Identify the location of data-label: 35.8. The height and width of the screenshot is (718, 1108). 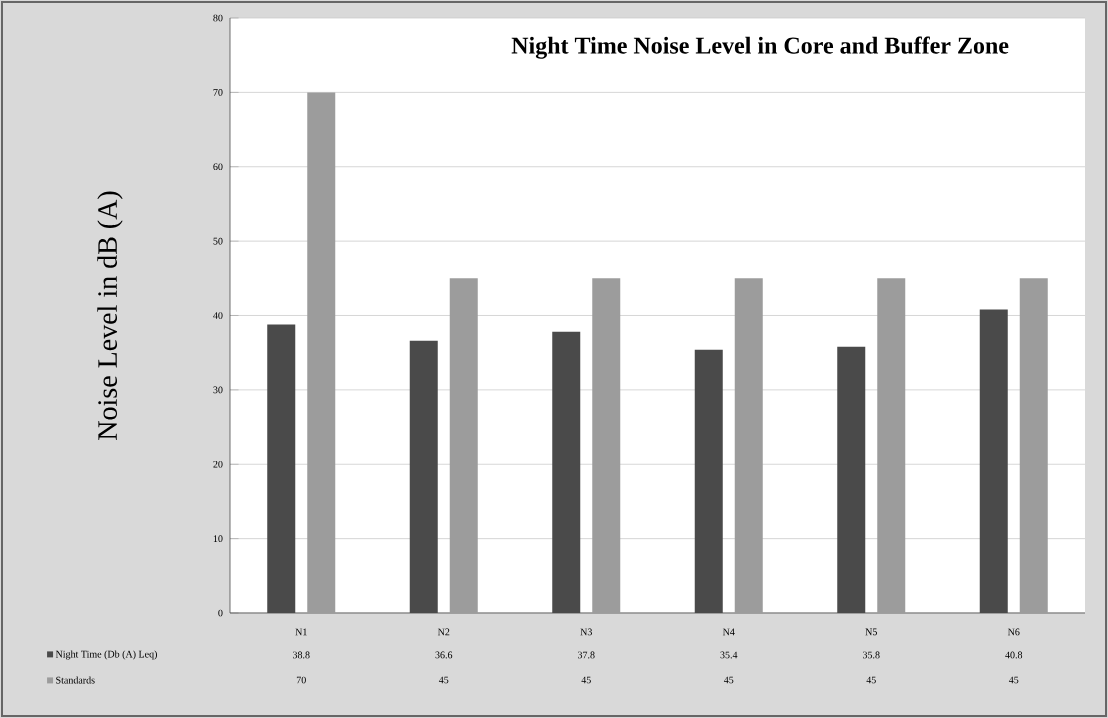
(871, 655).